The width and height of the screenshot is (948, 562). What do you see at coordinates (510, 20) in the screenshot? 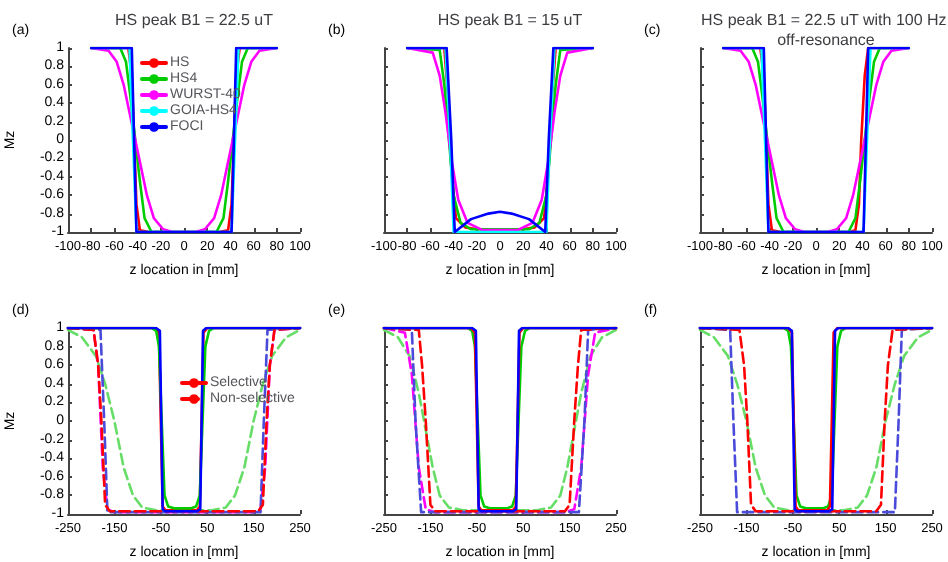
I see `chart-title: HS peak B1 = 15 uT` at bounding box center [510, 20].